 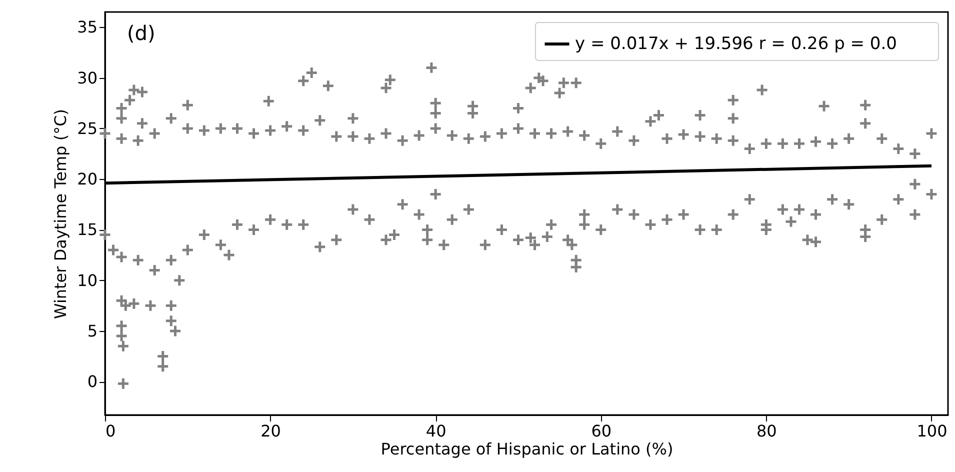 I want to click on y-tick-label: 35, so click(x=87, y=27).